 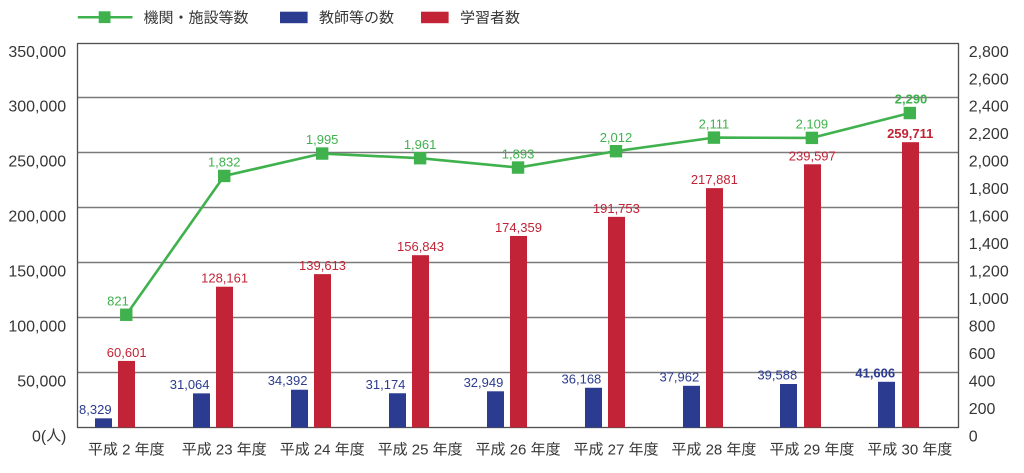 I want to click on svg-text: 30, so click(x=909, y=450).